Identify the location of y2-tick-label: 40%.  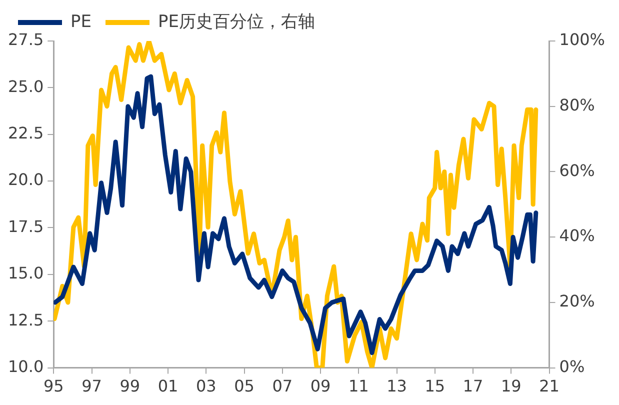
(577, 236).